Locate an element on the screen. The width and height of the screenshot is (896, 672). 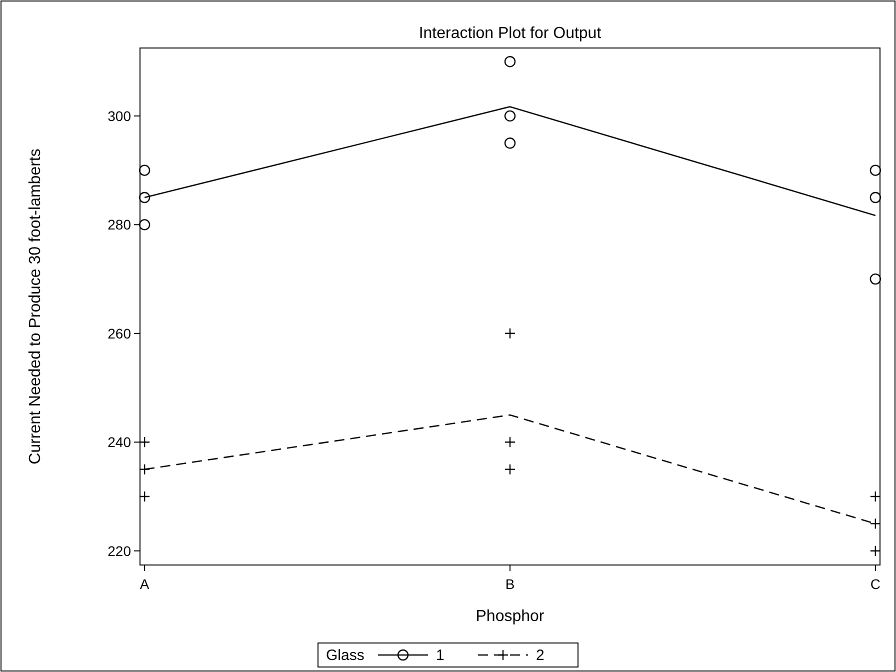
legend-label: 2 is located at coordinates (540, 655).